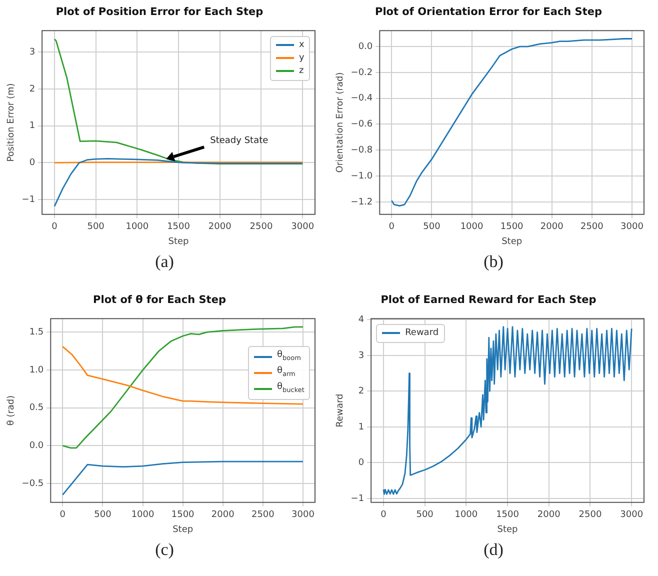  What do you see at coordinates (361, 151) in the screenshot?
I see `y-tick-label: −0.8` at bounding box center [361, 151].